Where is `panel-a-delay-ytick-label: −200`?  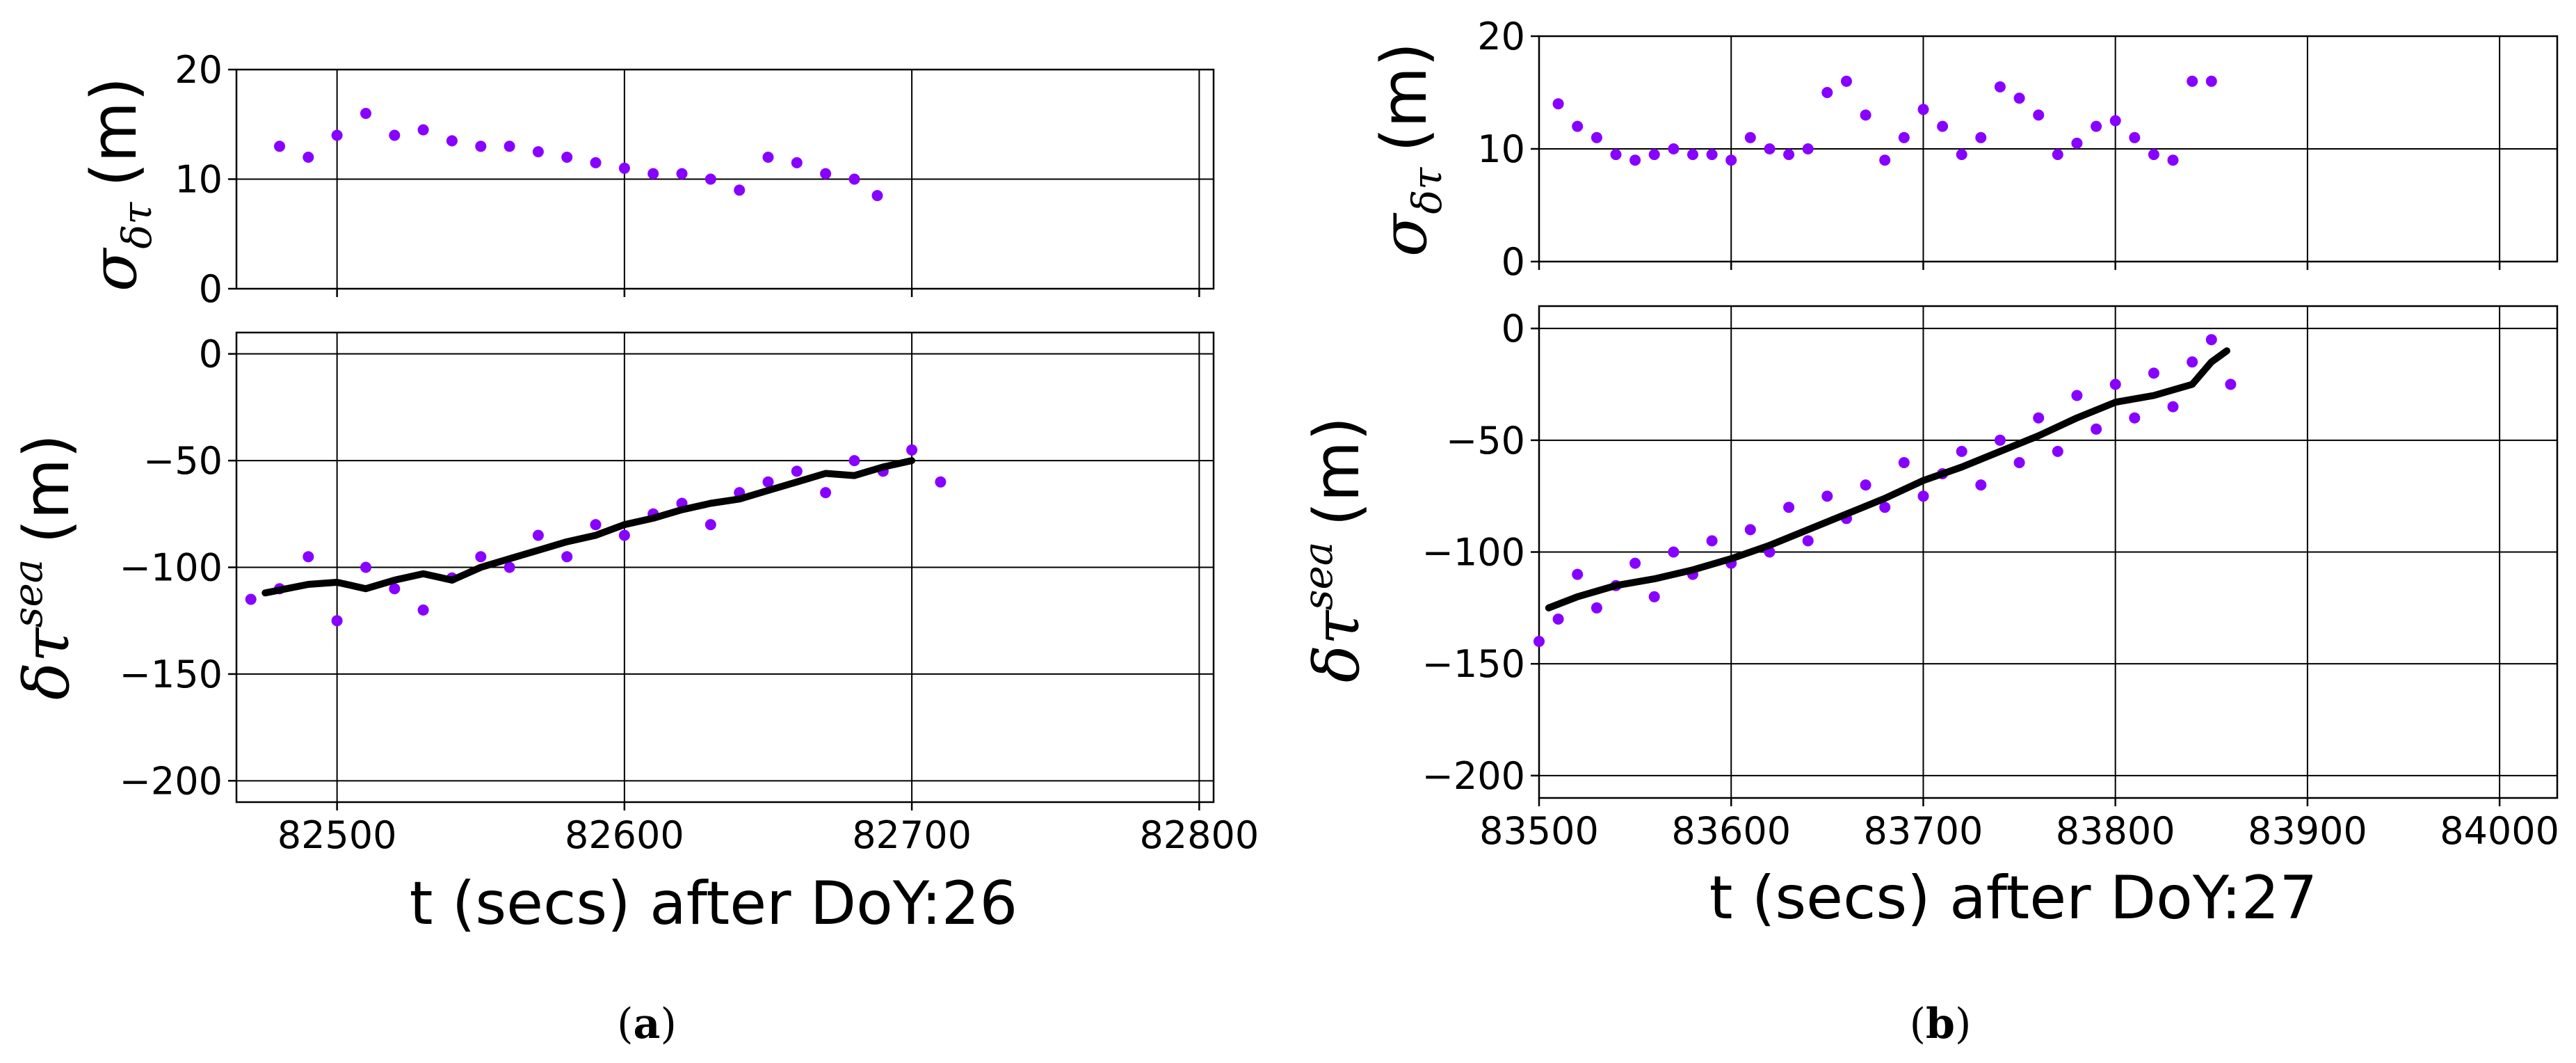
panel-a-delay-ytick-label: −200 is located at coordinates (171, 781).